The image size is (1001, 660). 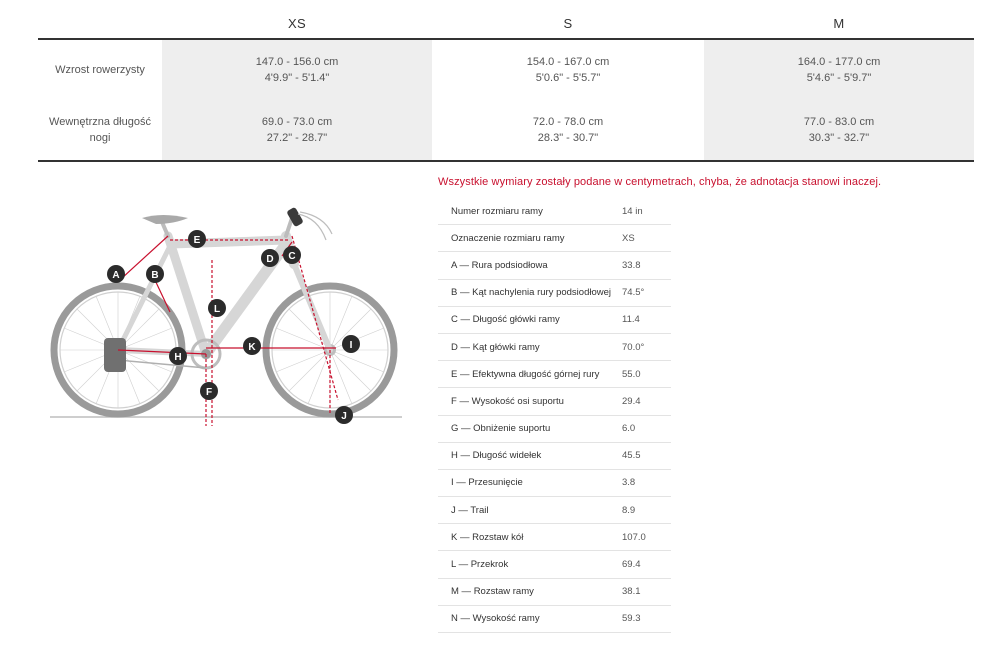 What do you see at coordinates (633, 293) in the screenshot?
I see `geometry-value: 74.5°` at bounding box center [633, 293].